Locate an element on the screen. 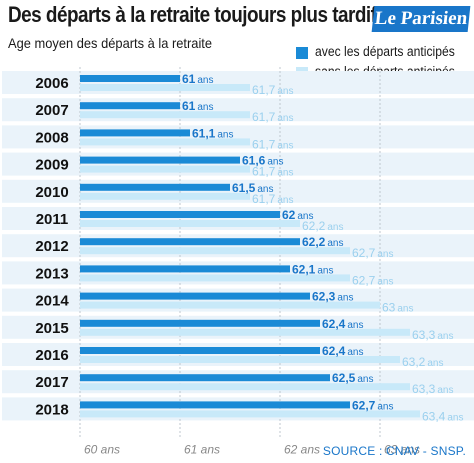 The width and height of the screenshot is (474, 463). data-label-sans-value: 63 is located at coordinates (389, 308).